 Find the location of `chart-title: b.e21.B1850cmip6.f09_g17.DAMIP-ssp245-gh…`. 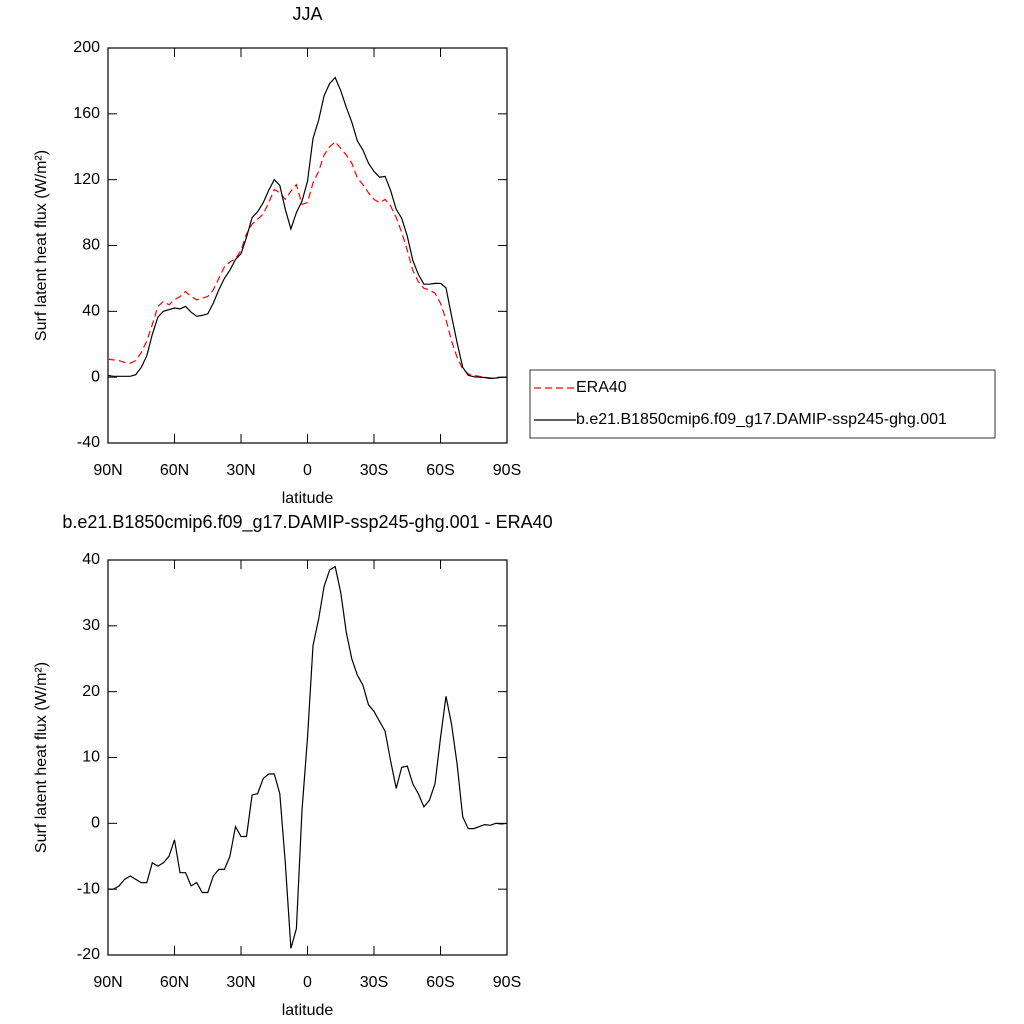

chart-title: b.e21.B1850cmip6.f09_g17.DAMIP-ssp245-gh… is located at coordinates (307, 522).